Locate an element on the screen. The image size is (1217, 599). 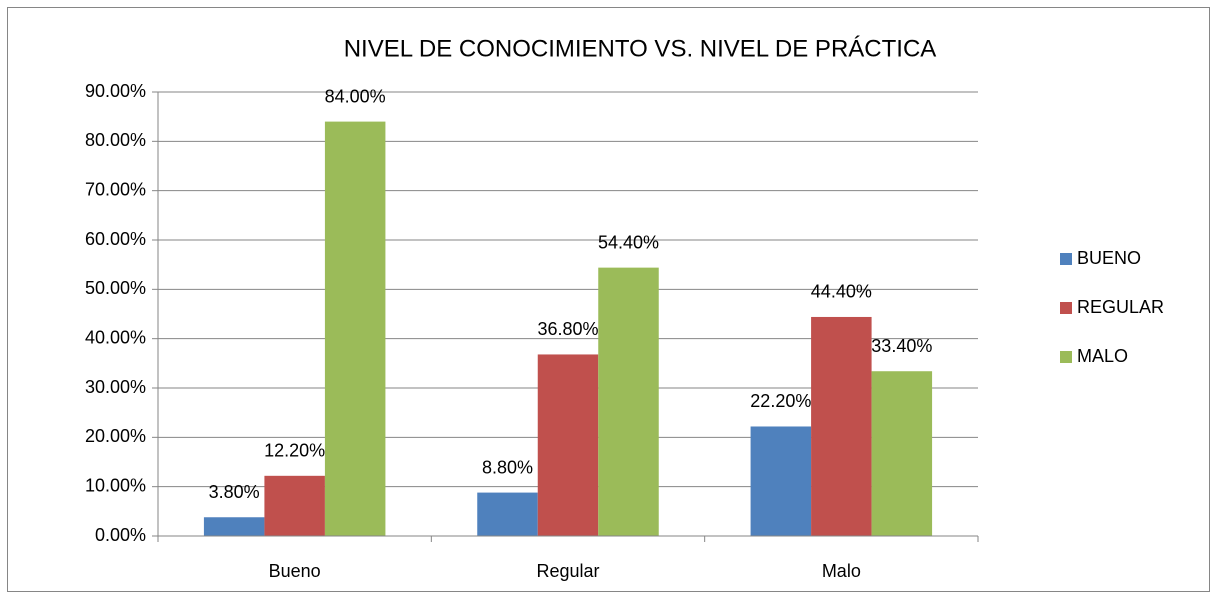
x-tick-label: Bueno is located at coordinates (295, 571).